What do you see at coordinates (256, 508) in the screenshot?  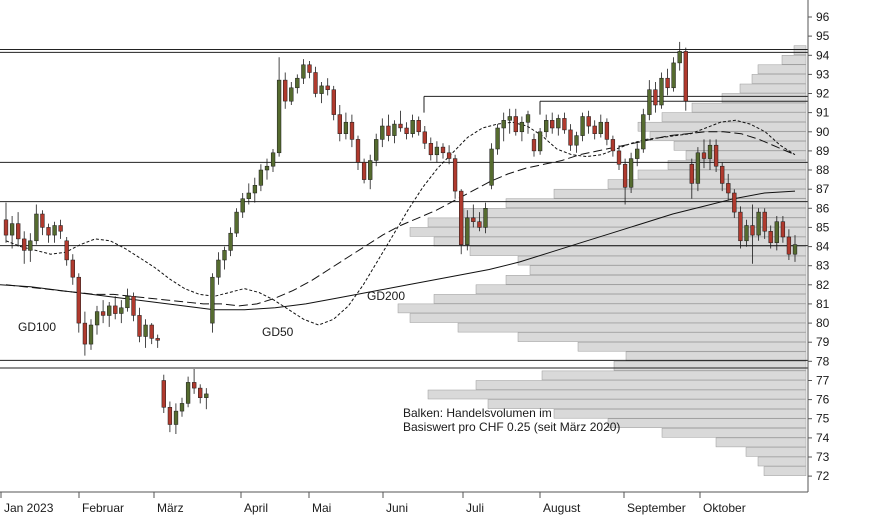 I see `x-tick-label: April` at bounding box center [256, 508].